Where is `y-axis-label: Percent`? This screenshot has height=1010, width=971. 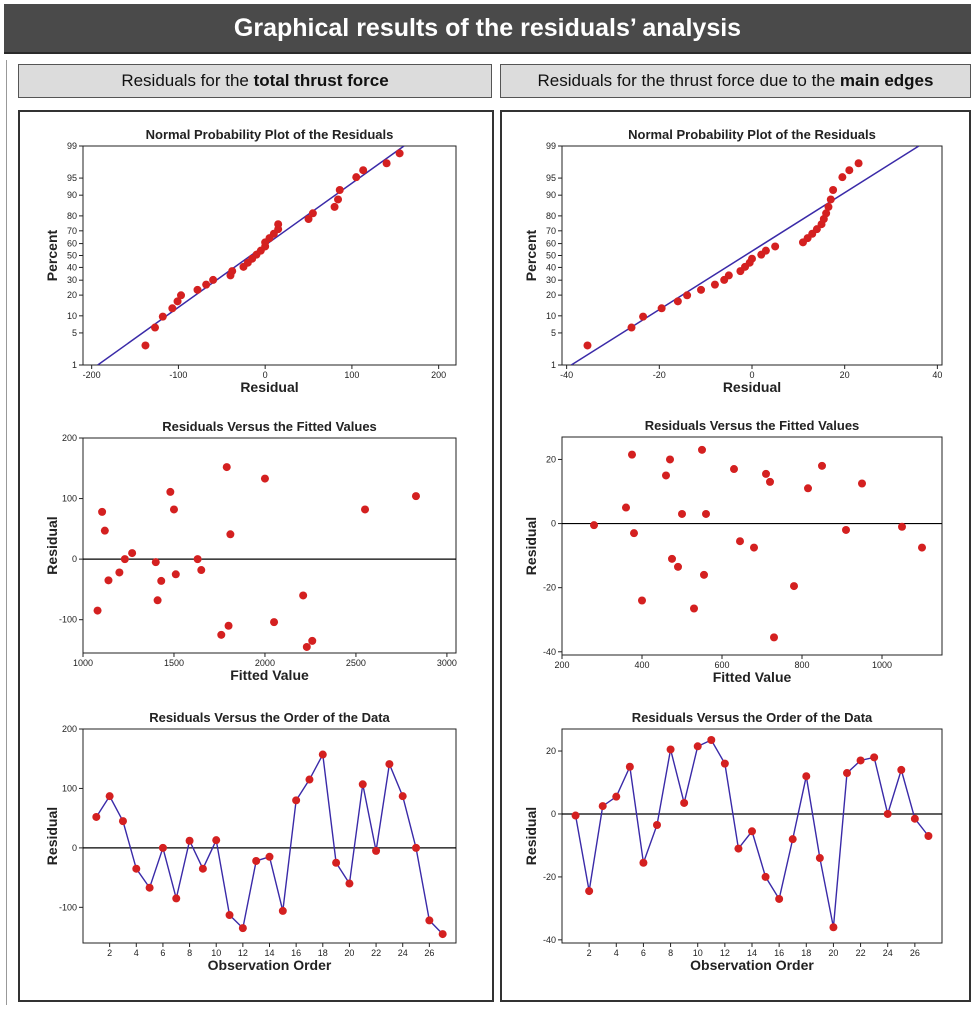 y-axis-label: Percent is located at coordinates (52, 255).